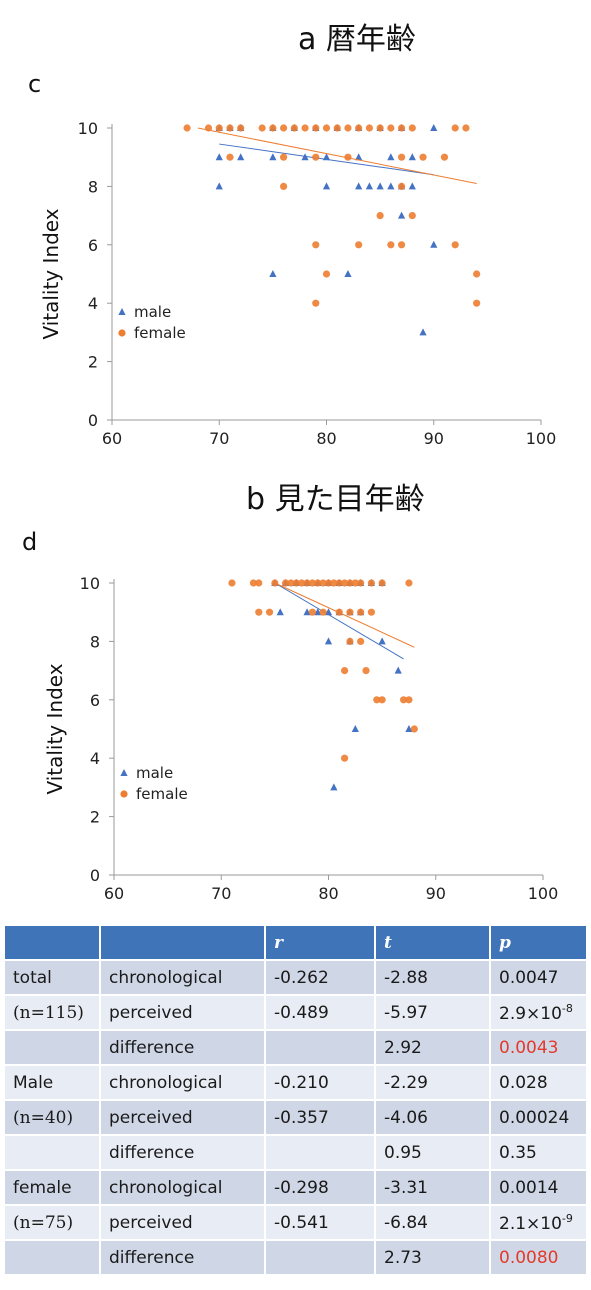 This screenshot has width=591, height=1290. What do you see at coordinates (93, 420) in the screenshot?
I see `y-tick-label: 0` at bounding box center [93, 420].